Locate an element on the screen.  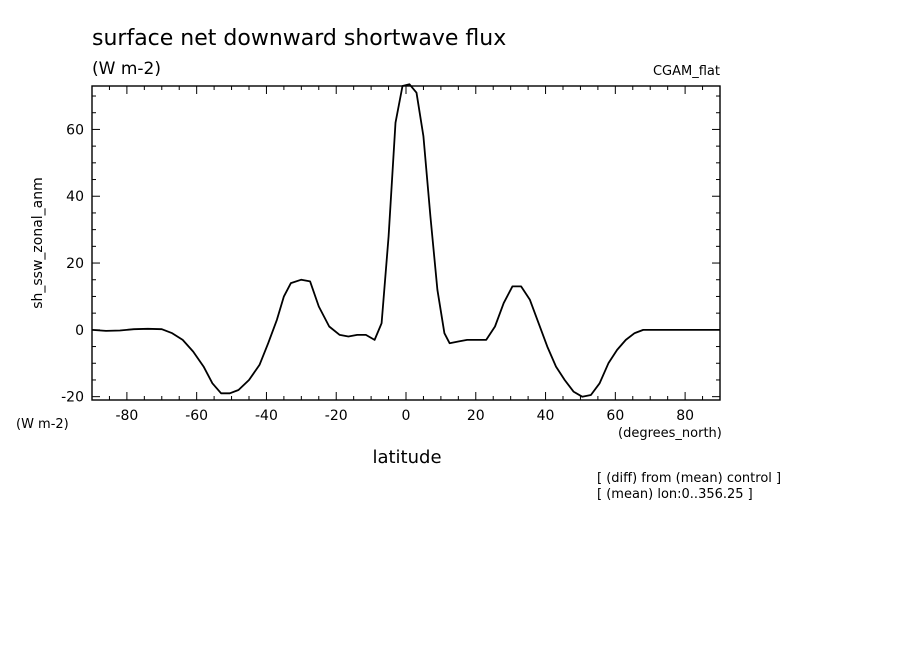
x-tick-label: -80 is located at coordinates (126, 416).